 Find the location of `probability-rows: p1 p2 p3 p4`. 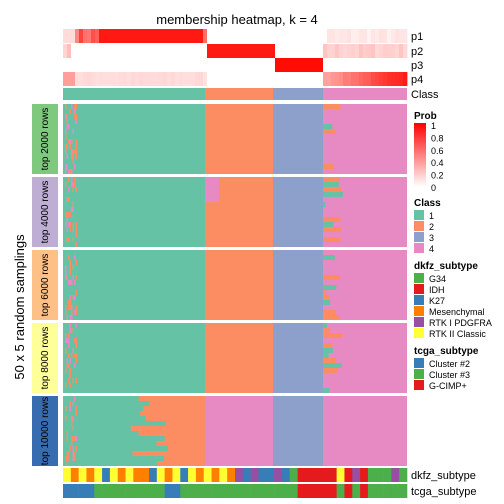

probability-rows: p1 p2 p3 p4 is located at coordinates (243, 57).